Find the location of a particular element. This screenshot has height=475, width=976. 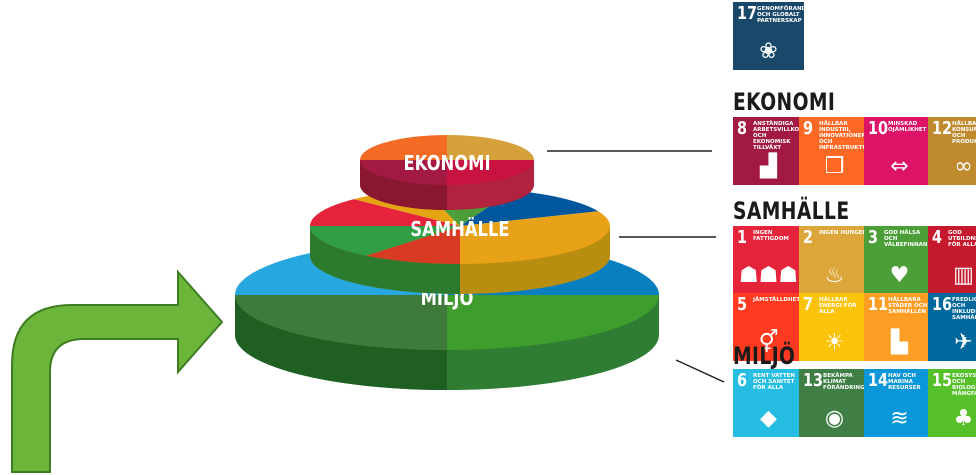

sdg-goal-number: 14 is located at coordinates (878, 380).